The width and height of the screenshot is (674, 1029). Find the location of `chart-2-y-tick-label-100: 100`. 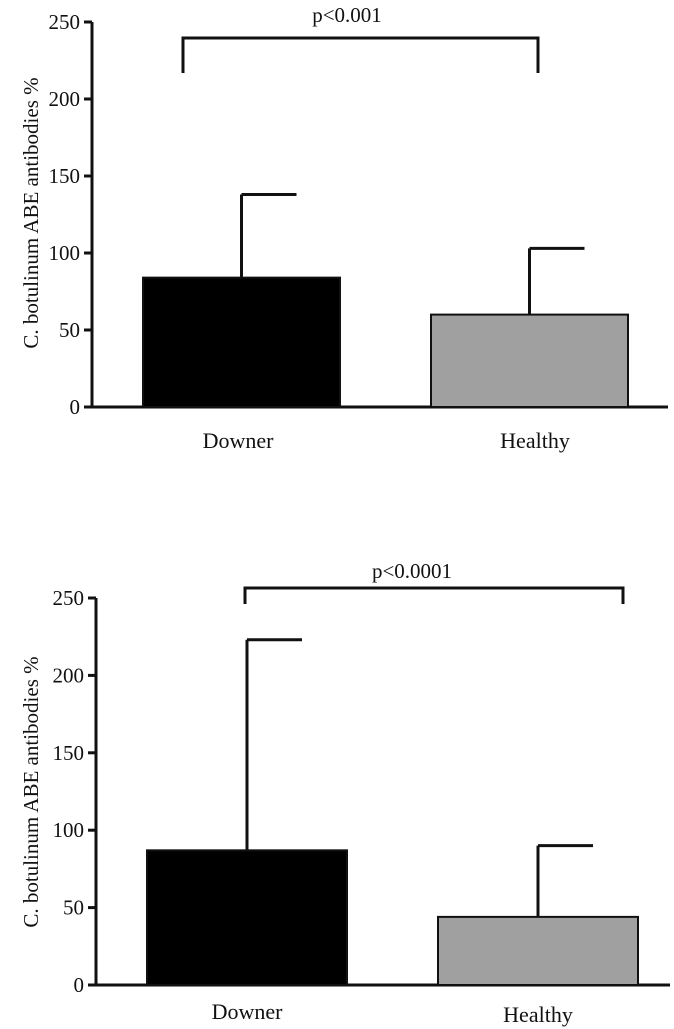

chart-2-y-tick-label-100: 100 is located at coordinates (69, 830).